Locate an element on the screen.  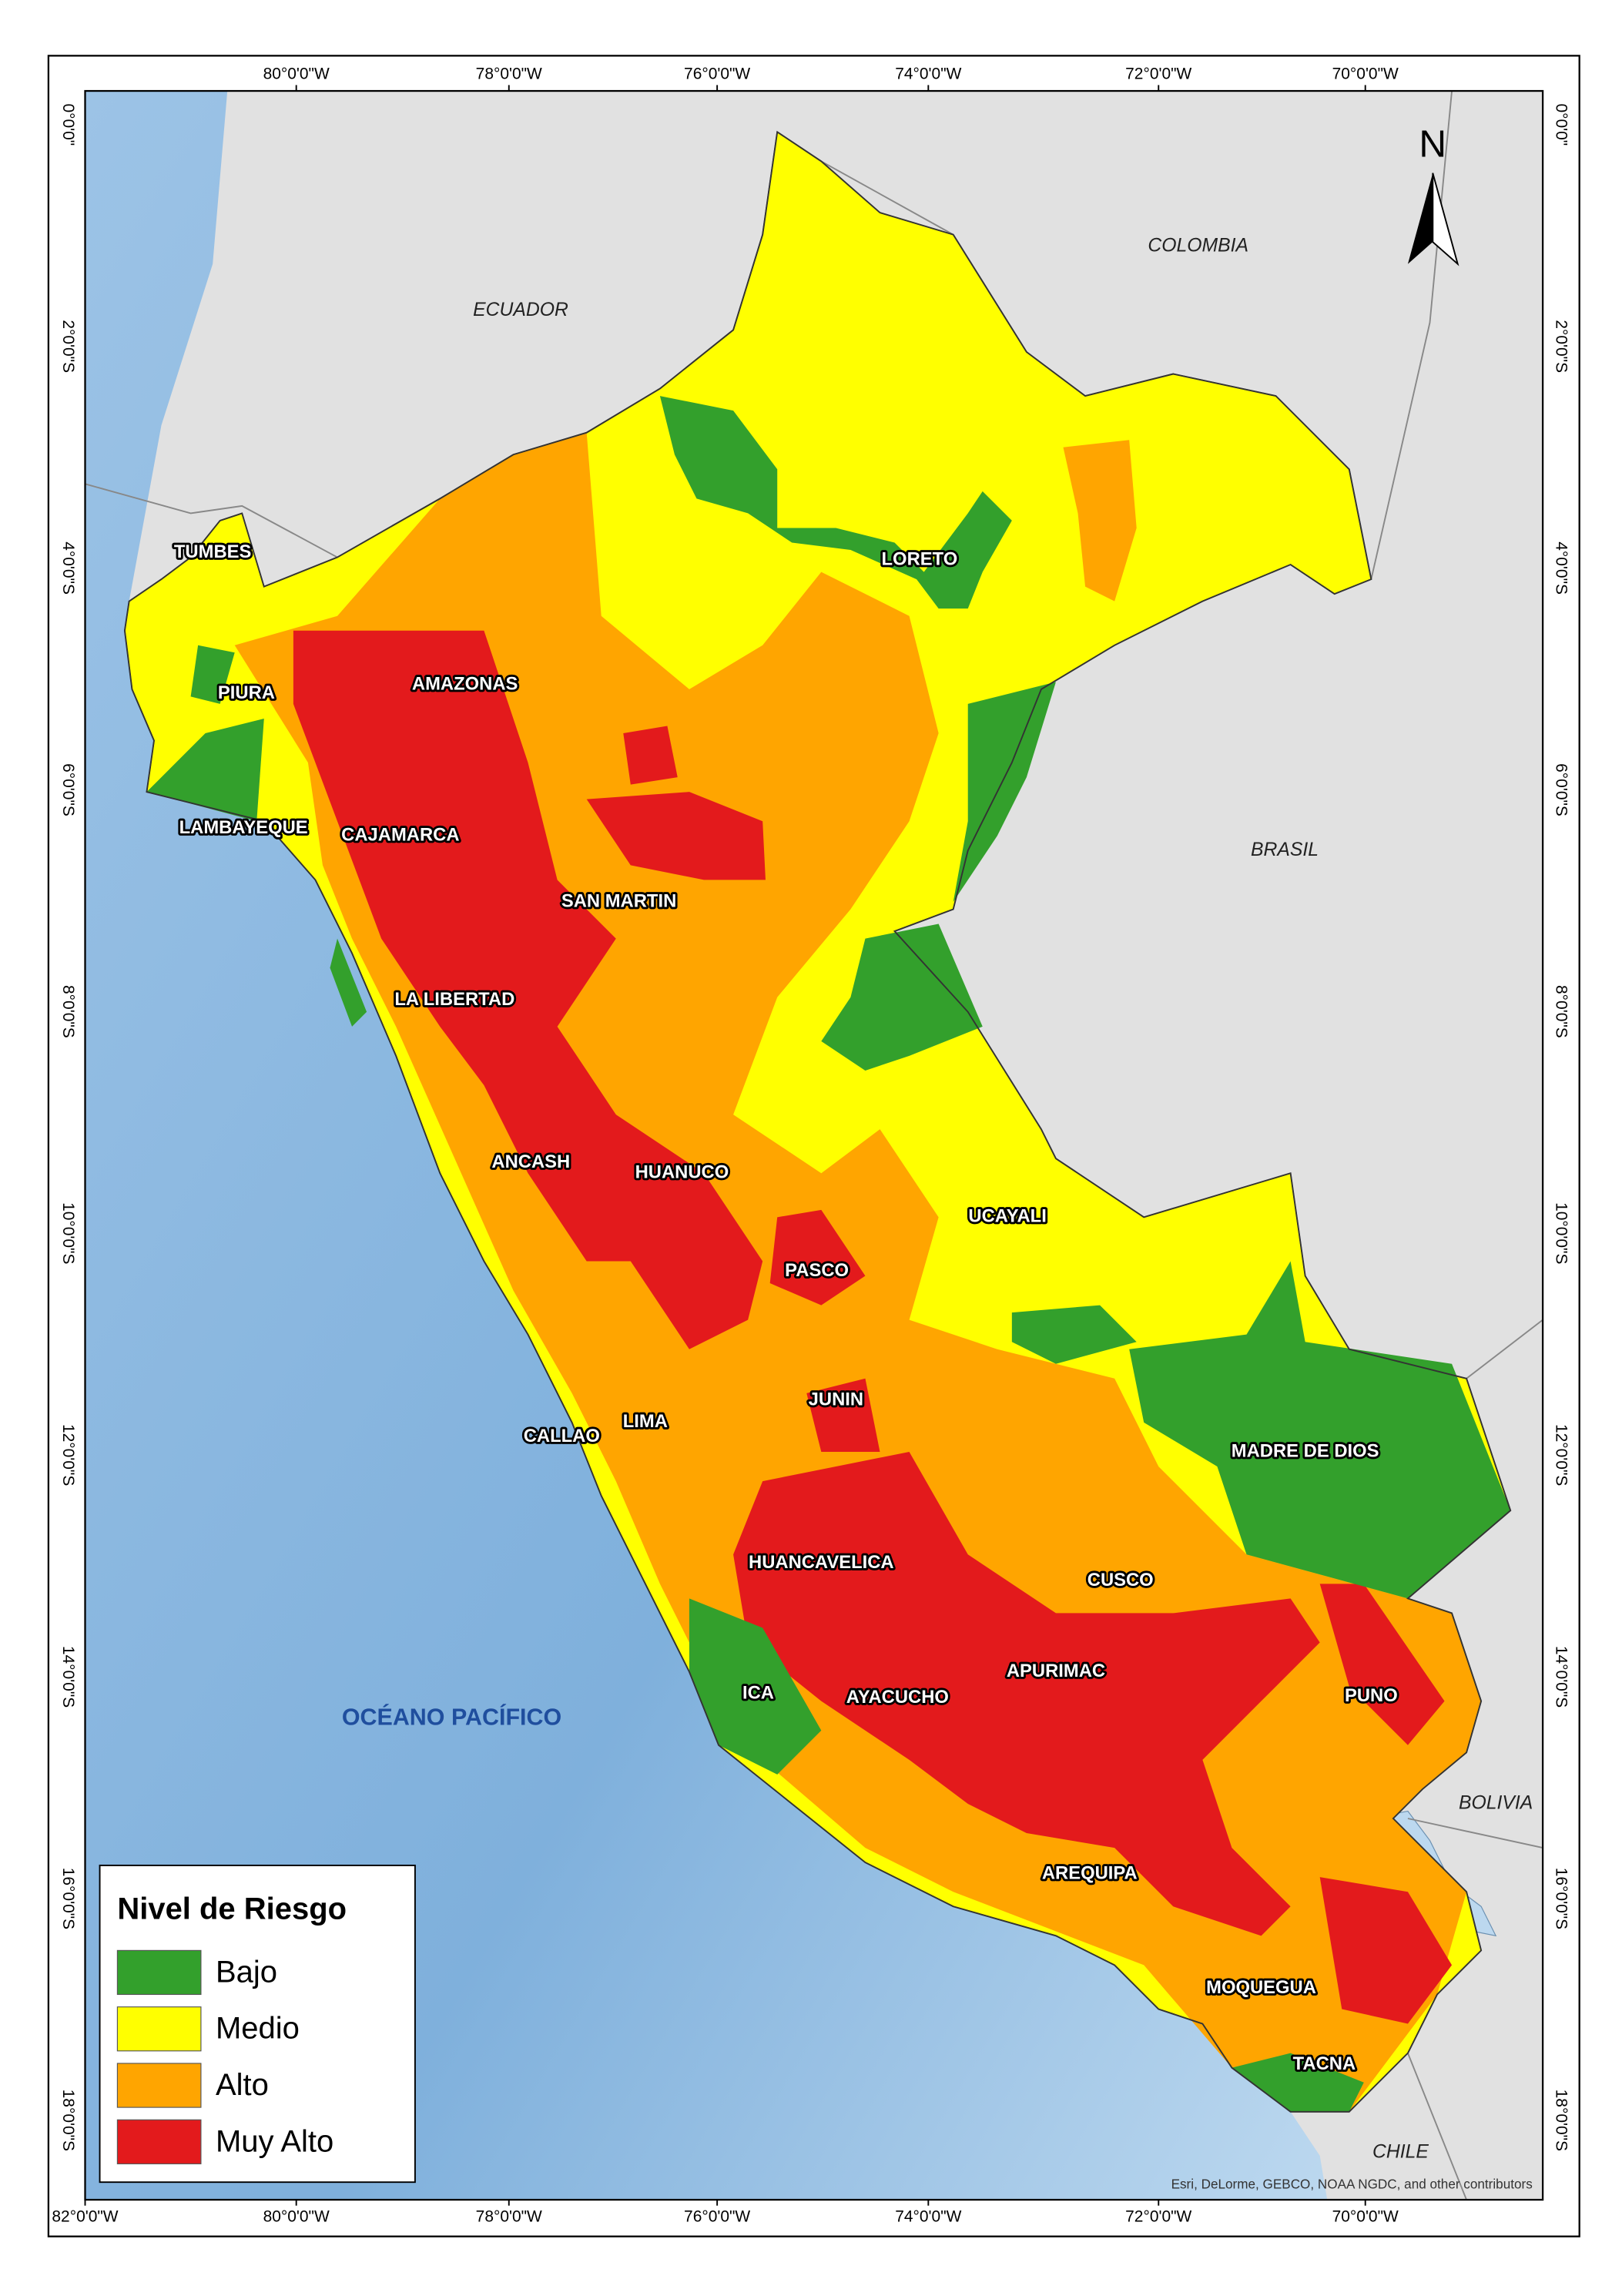
graticule-label-left: 0°0'0" is located at coordinates (68, 125).